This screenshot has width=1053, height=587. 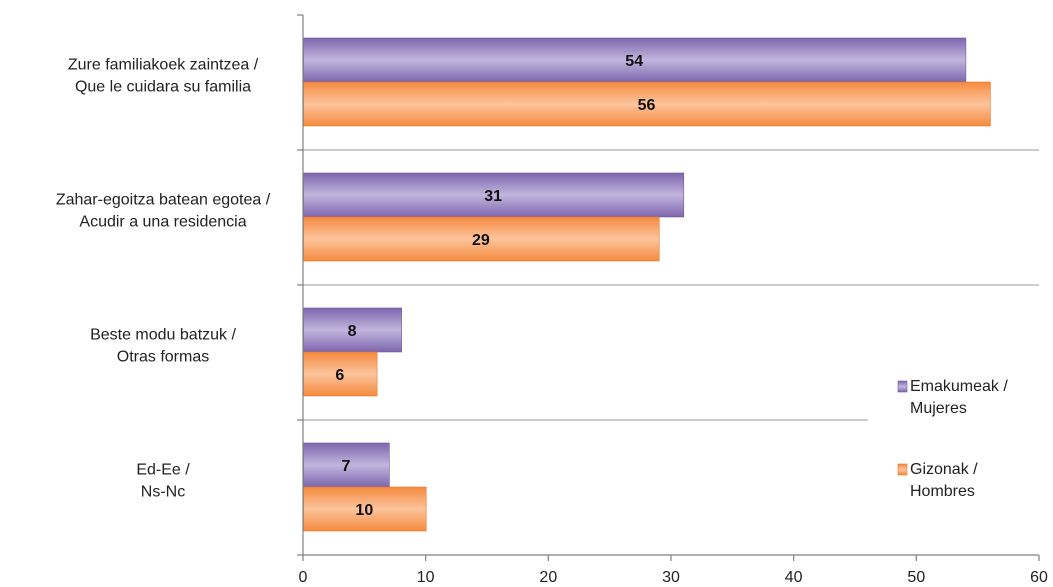 I want to click on x-tick-label: 10, so click(x=426, y=577).